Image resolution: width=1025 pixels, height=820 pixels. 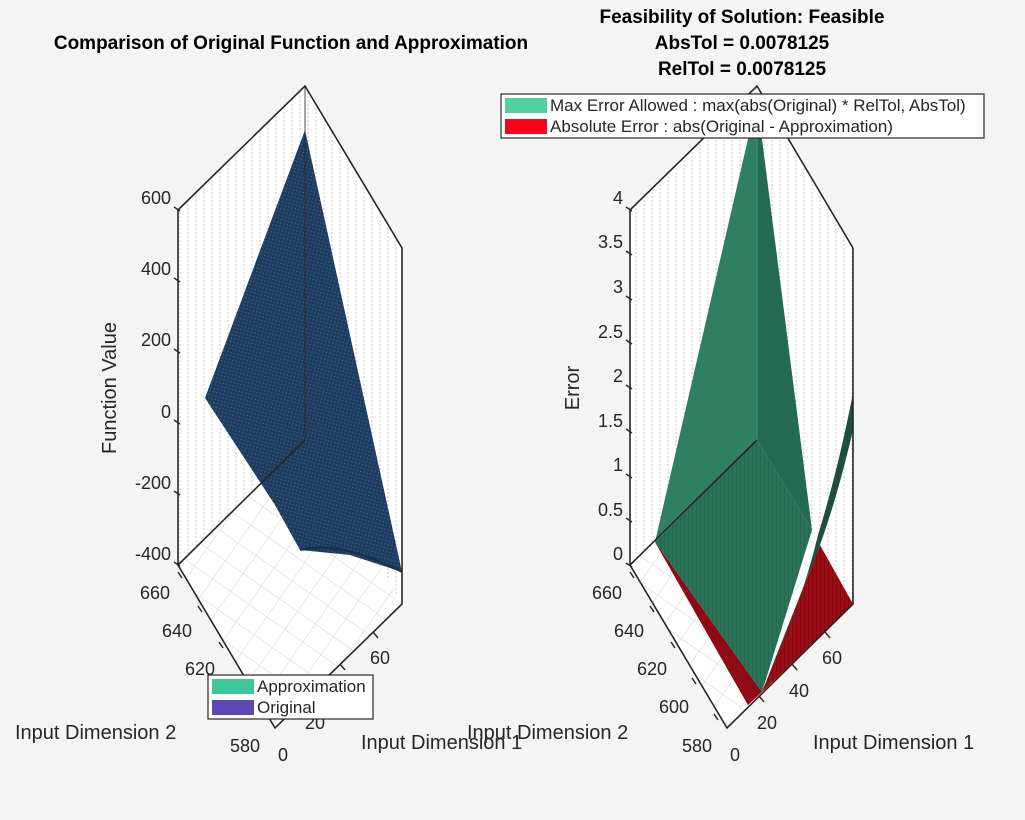 I want to click on left-surface-original, so click(x=303, y=351).